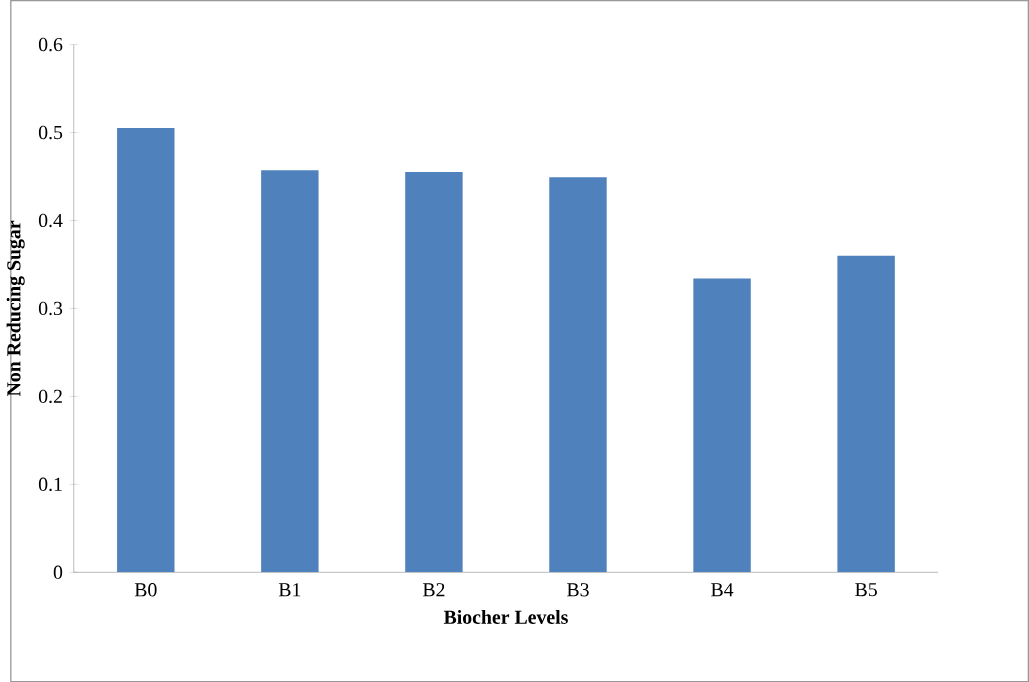 The height and width of the screenshot is (682, 1029). Describe the element at coordinates (578, 590) in the screenshot. I see `x-tick-label: B3` at that location.